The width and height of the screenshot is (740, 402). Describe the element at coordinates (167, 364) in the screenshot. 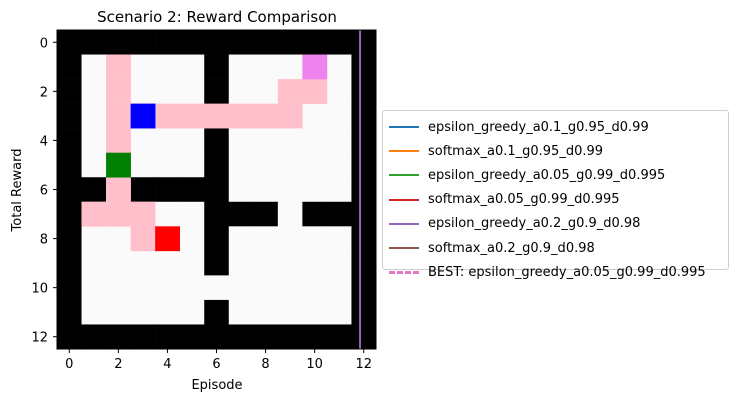

I see `x-tick-label: 4` at that location.